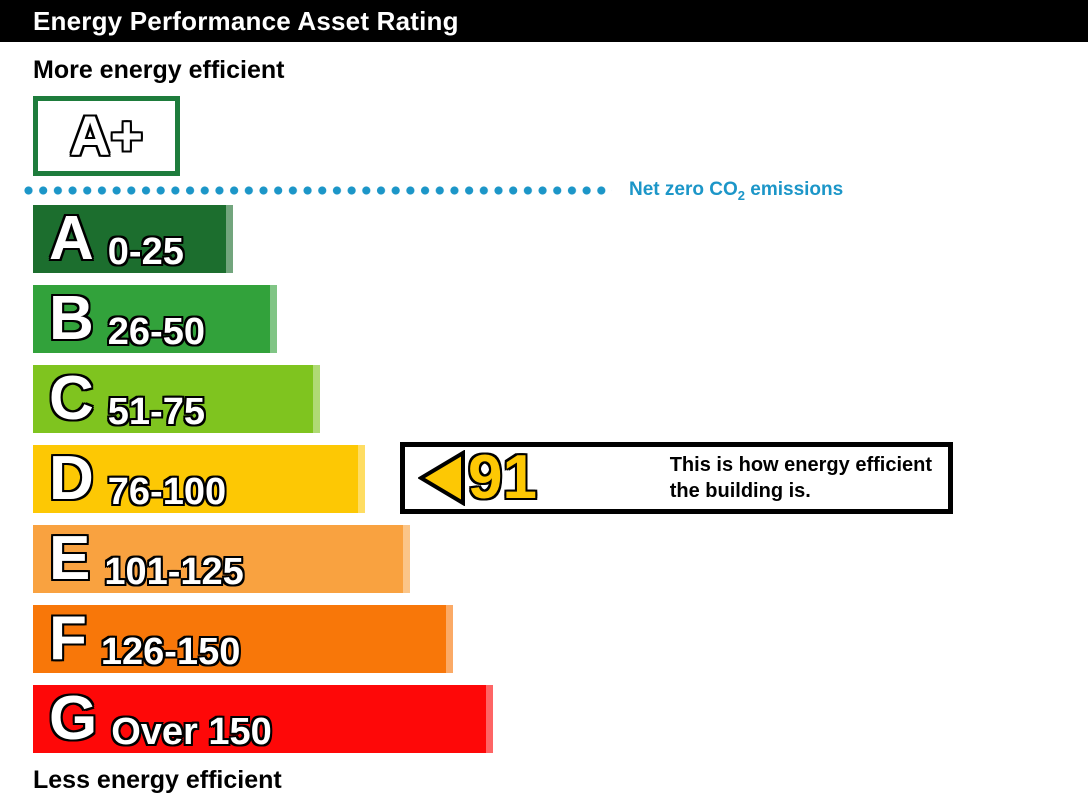  I want to click on band-range: 26-50, so click(156, 332).